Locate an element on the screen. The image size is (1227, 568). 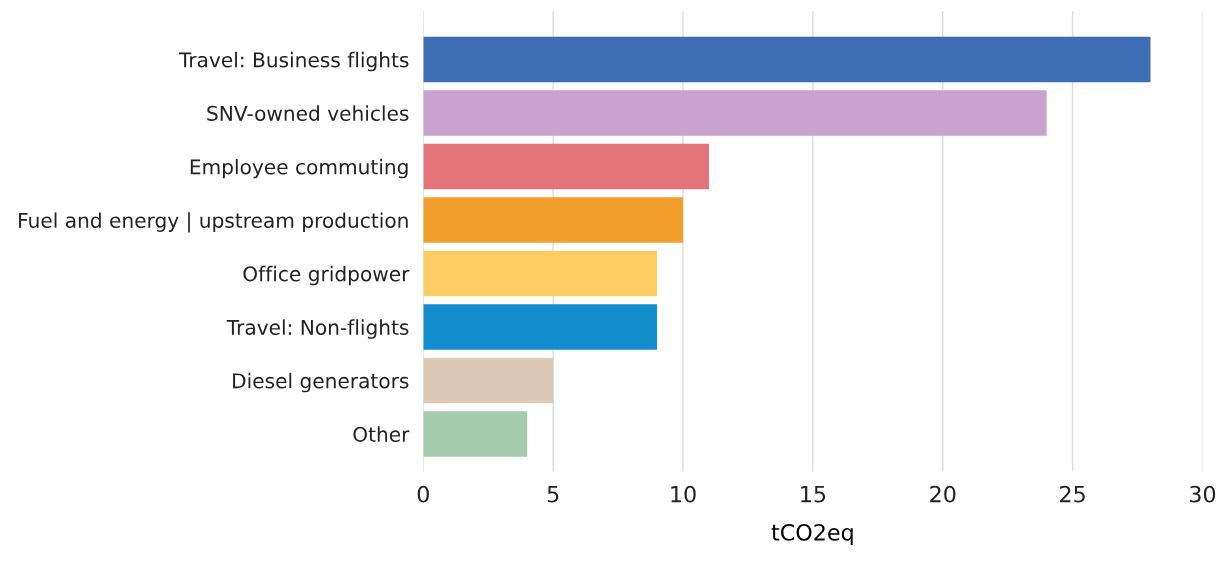
x-tick-label: 30 is located at coordinates (1203, 494).